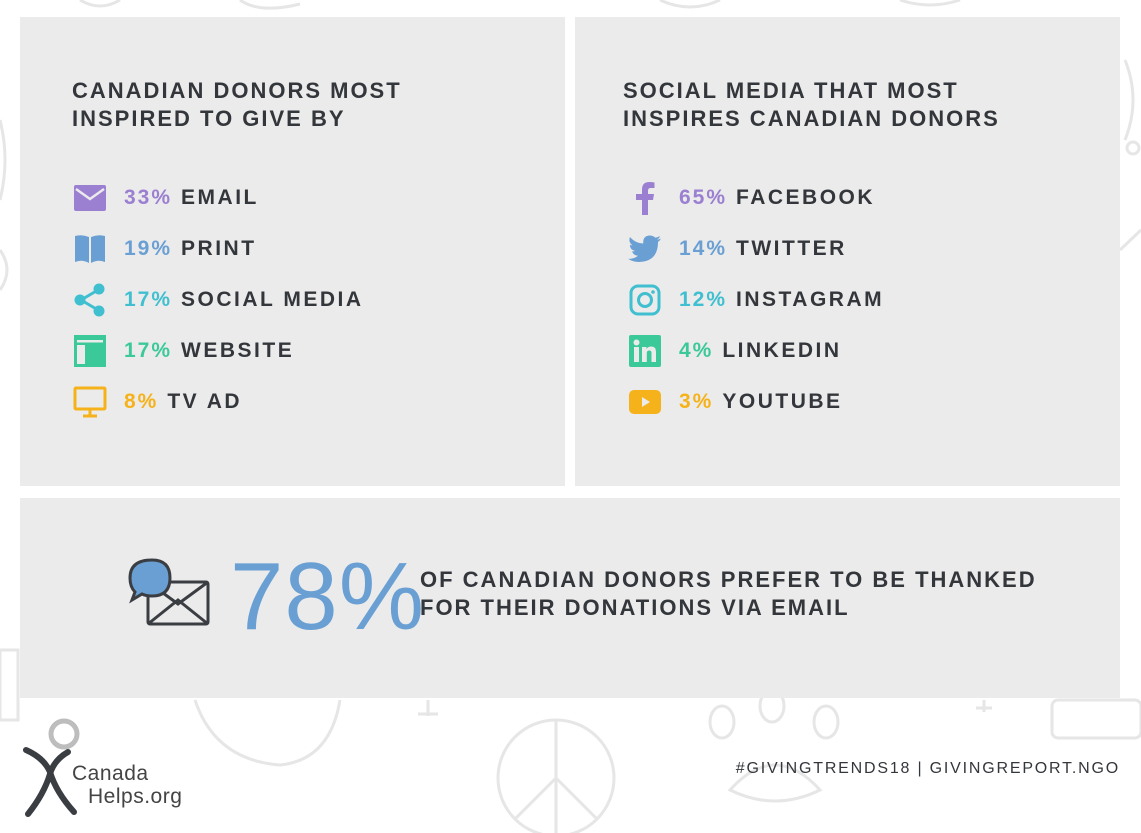 This screenshot has width=1141, height=833. What do you see at coordinates (110, 773) in the screenshot?
I see `logo-line-1: Canada` at bounding box center [110, 773].